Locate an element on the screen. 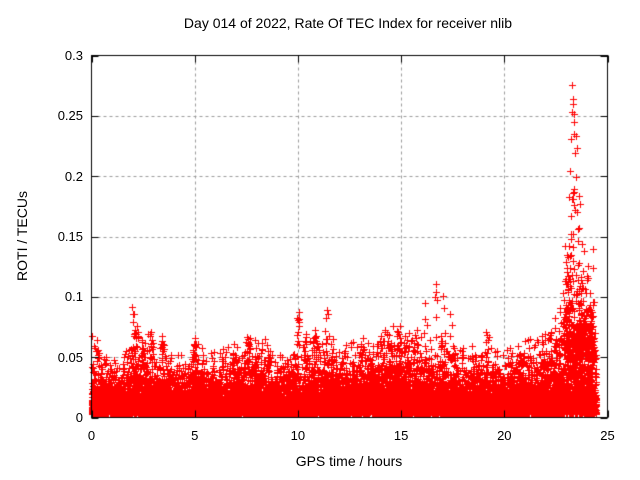  y-tick-label: 0.3 is located at coordinates (73, 55).